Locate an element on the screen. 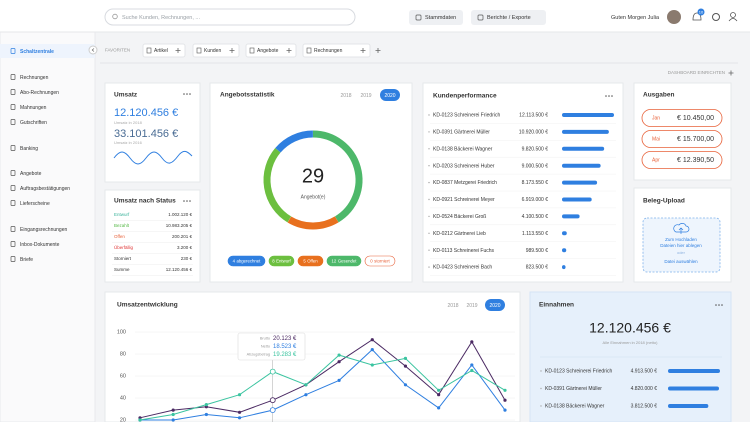 This screenshot has height=422, width=750. sidebar-item: Lieferscheine is located at coordinates (35, 204).